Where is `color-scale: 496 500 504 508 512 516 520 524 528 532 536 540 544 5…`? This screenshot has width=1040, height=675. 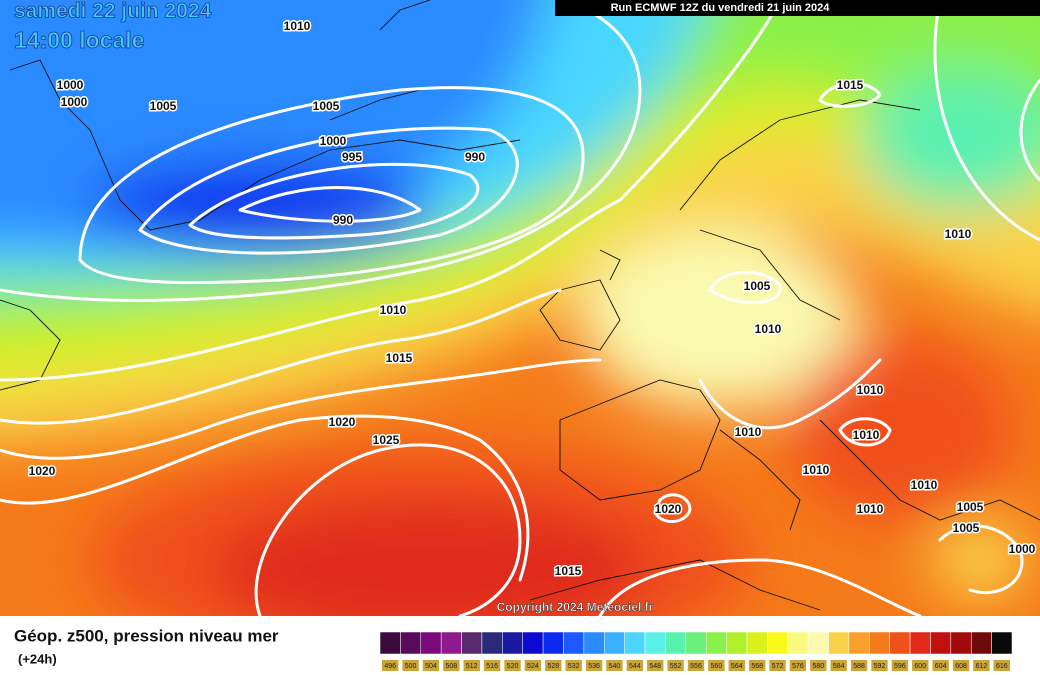
color-scale: 496 500 504 508 512 516 520 524 528 532 536 540 544 5… is located at coordinates (696, 651).